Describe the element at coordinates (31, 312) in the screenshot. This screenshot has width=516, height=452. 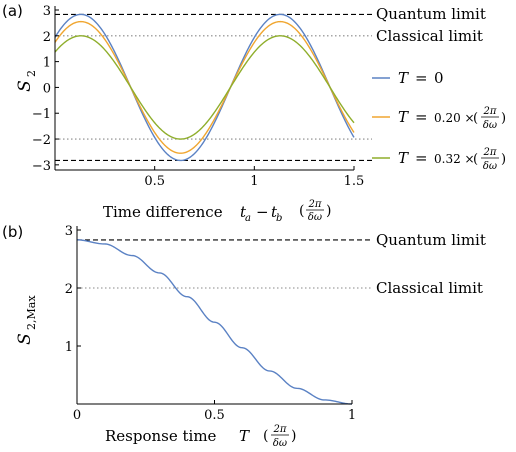
I see `panel-b-y-label-sub: 2,Max` at that location.